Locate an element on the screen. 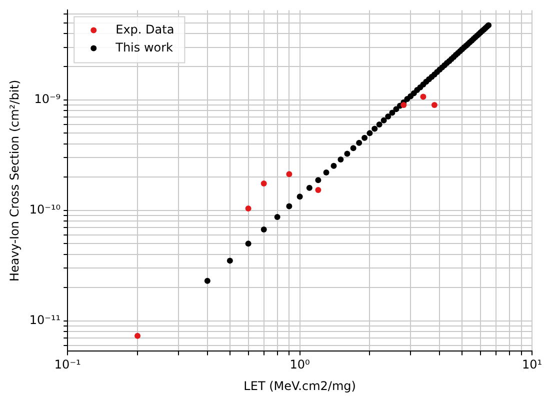 The height and width of the screenshot is (402, 550). y-tick-label: 10⁻¹¹ is located at coordinates (45, 319).